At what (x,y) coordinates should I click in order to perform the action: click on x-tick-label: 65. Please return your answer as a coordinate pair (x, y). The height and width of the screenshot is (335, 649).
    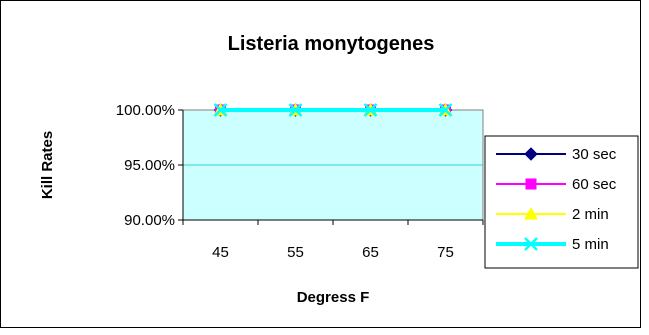
    Looking at the image, I should click on (370, 252).